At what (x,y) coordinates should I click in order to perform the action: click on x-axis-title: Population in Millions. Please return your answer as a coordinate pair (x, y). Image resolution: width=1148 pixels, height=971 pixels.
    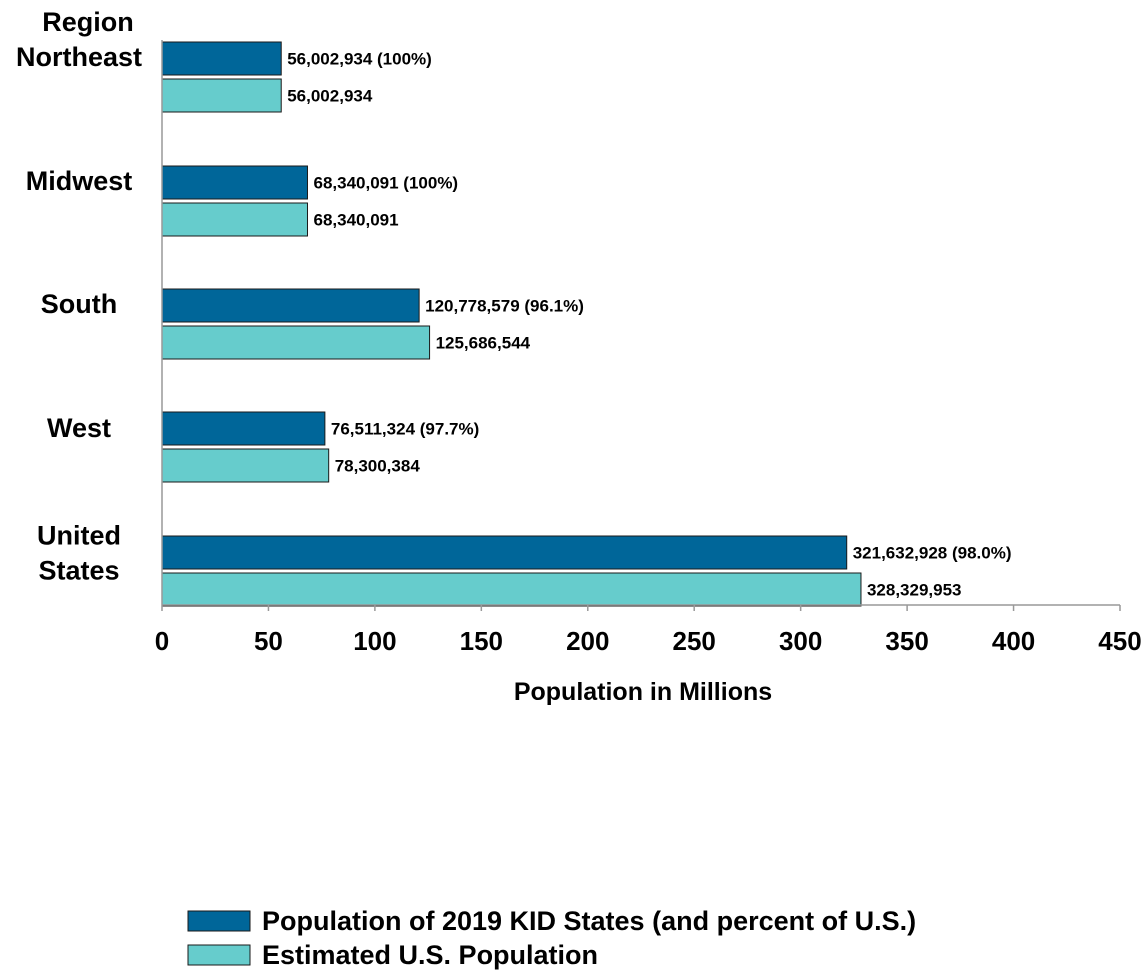
    Looking at the image, I should click on (643, 692).